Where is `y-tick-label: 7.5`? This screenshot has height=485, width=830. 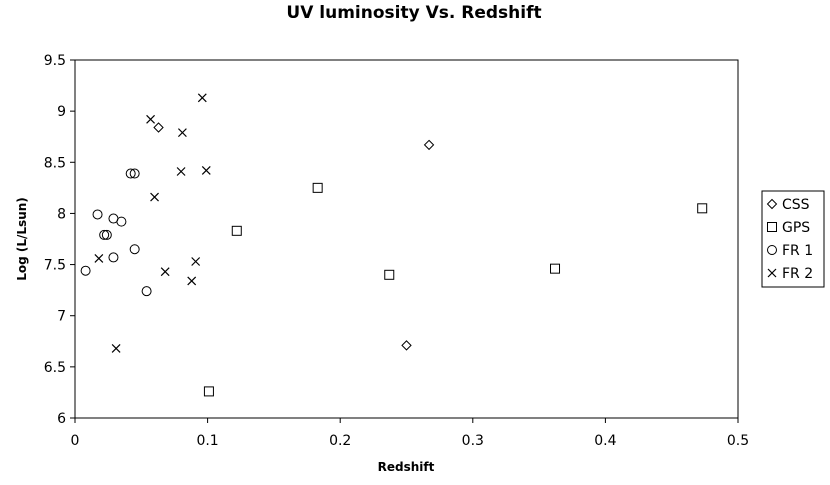 y-tick-label: 7.5 is located at coordinates (55, 266).